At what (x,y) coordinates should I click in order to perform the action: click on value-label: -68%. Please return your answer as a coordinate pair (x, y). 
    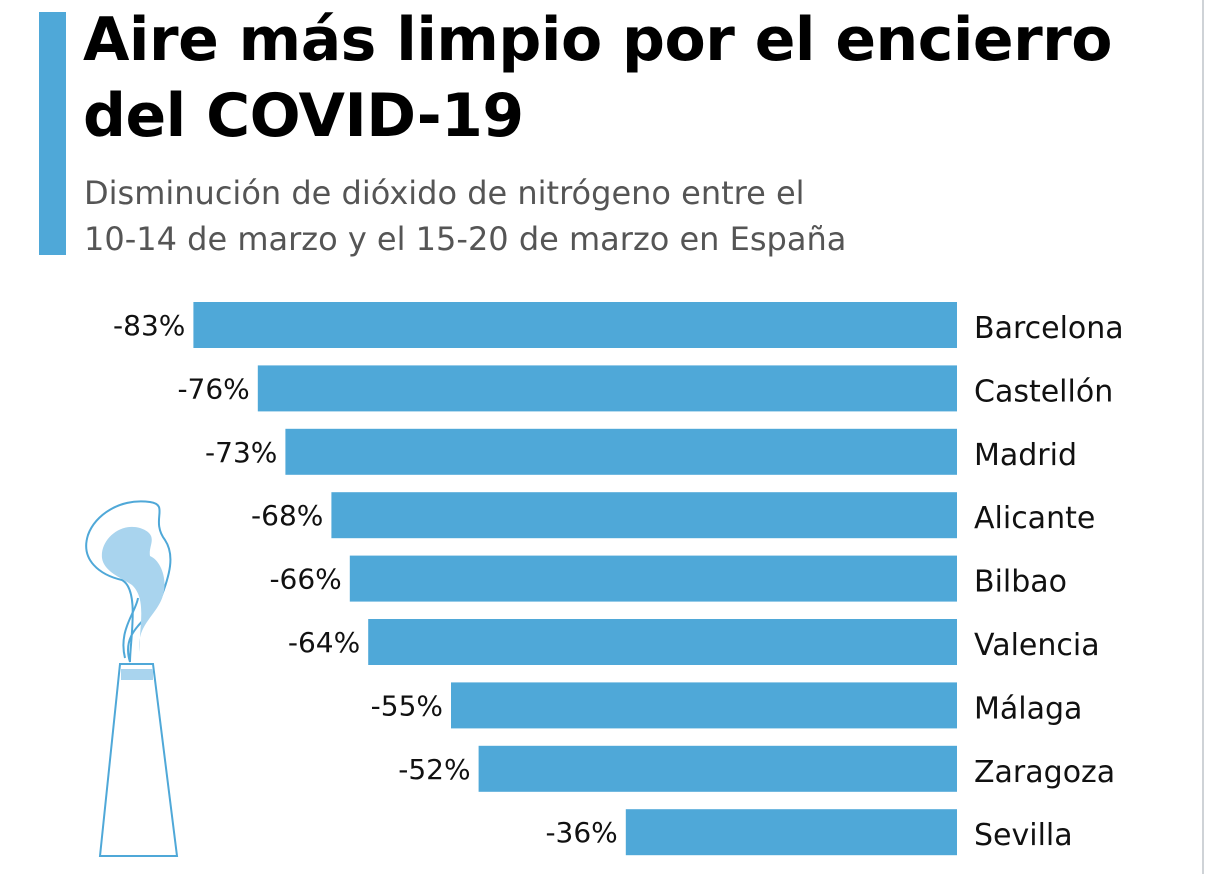
    Looking at the image, I should click on (287, 515).